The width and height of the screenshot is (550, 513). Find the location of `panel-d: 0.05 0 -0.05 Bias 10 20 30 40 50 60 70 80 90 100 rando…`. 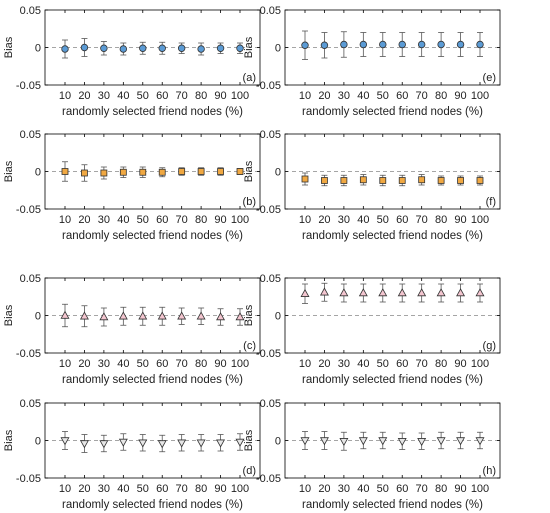

panel-d: 0.05 0 -0.05 Bias 10 20 30 40 50 60 70 80 90 100 rando… is located at coordinates (132, 454).